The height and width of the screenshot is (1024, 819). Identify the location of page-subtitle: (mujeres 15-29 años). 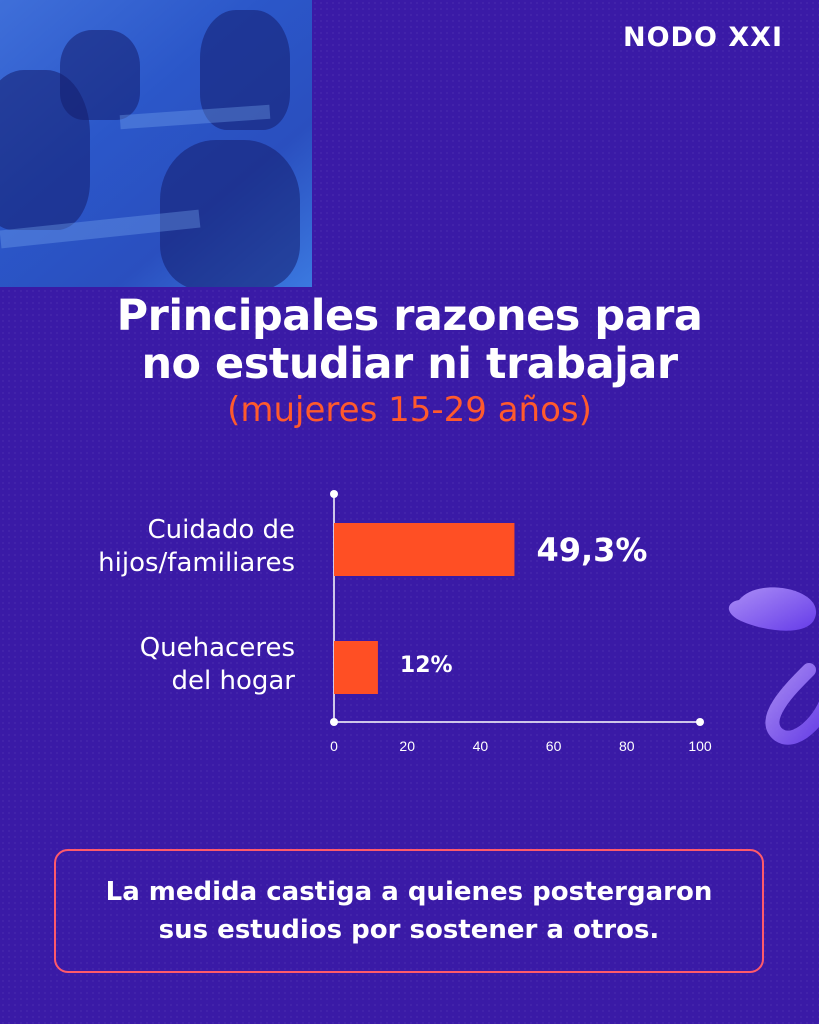
(409, 410).